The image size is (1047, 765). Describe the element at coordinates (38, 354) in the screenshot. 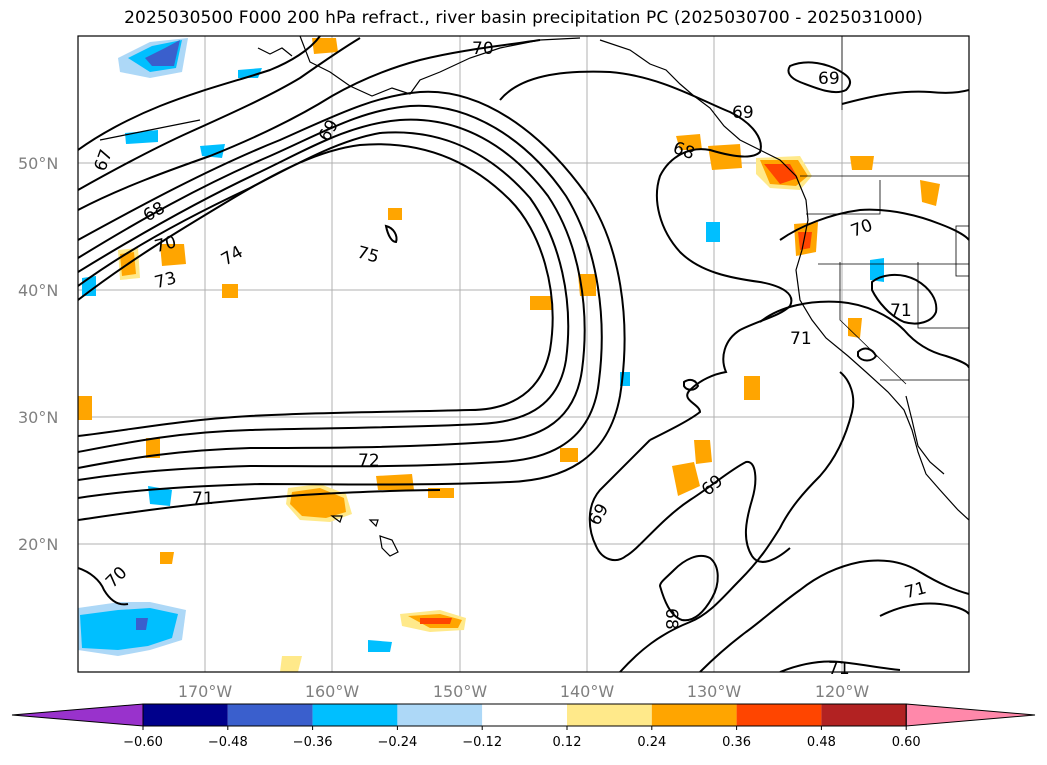

I see `latitude-labels: 50°N 40°N 30°N 20°N` at that location.